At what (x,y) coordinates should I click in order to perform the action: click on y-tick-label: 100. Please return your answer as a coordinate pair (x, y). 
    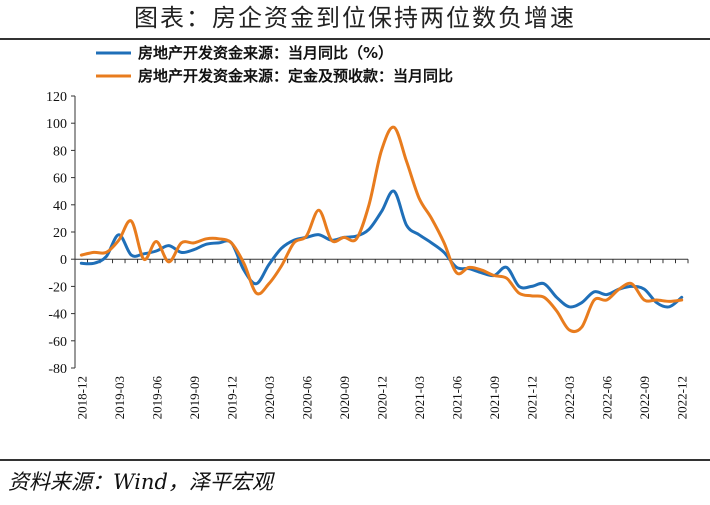
    Looking at the image, I should click on (56, 124).